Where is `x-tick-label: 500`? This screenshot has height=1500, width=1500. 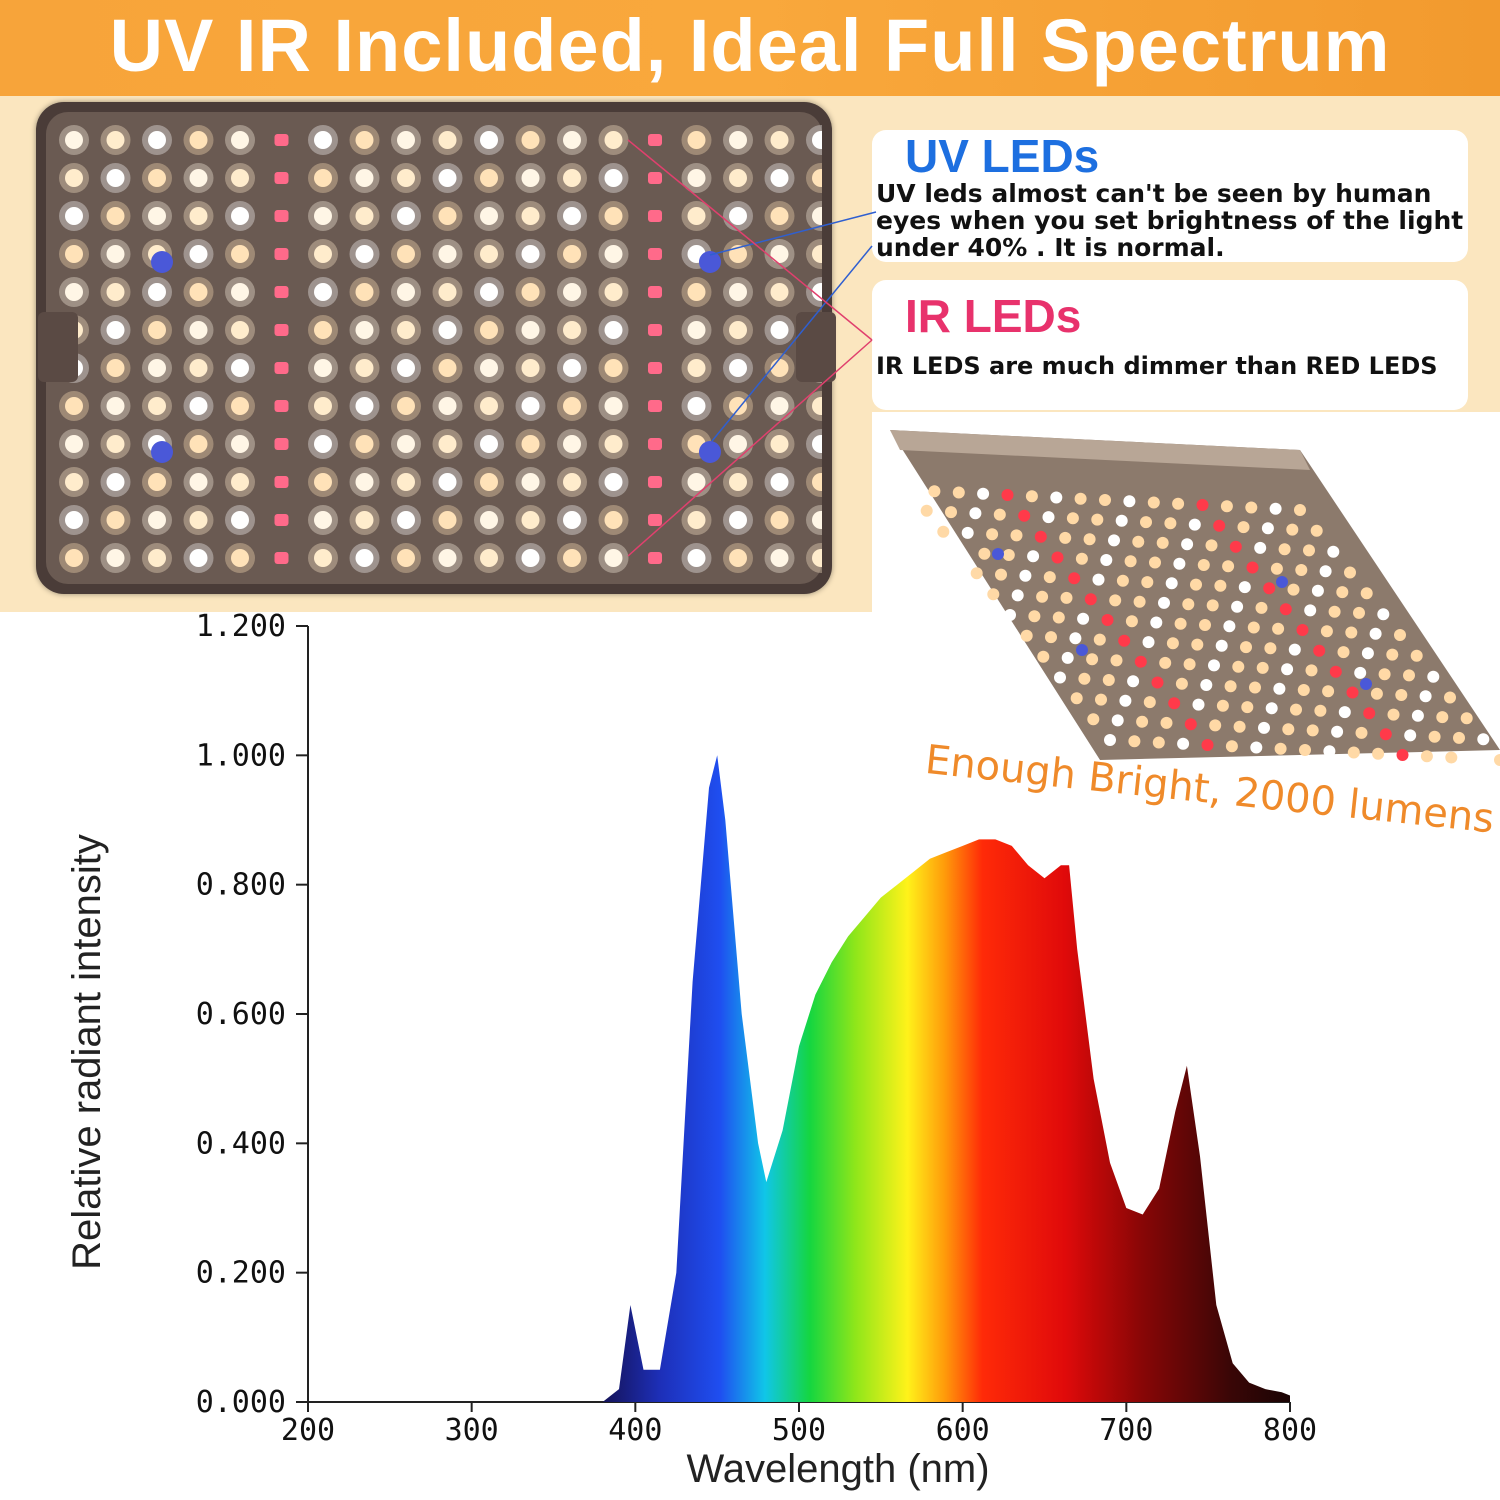 x-tick-label: 500 is located at coordinates (799, 1430).